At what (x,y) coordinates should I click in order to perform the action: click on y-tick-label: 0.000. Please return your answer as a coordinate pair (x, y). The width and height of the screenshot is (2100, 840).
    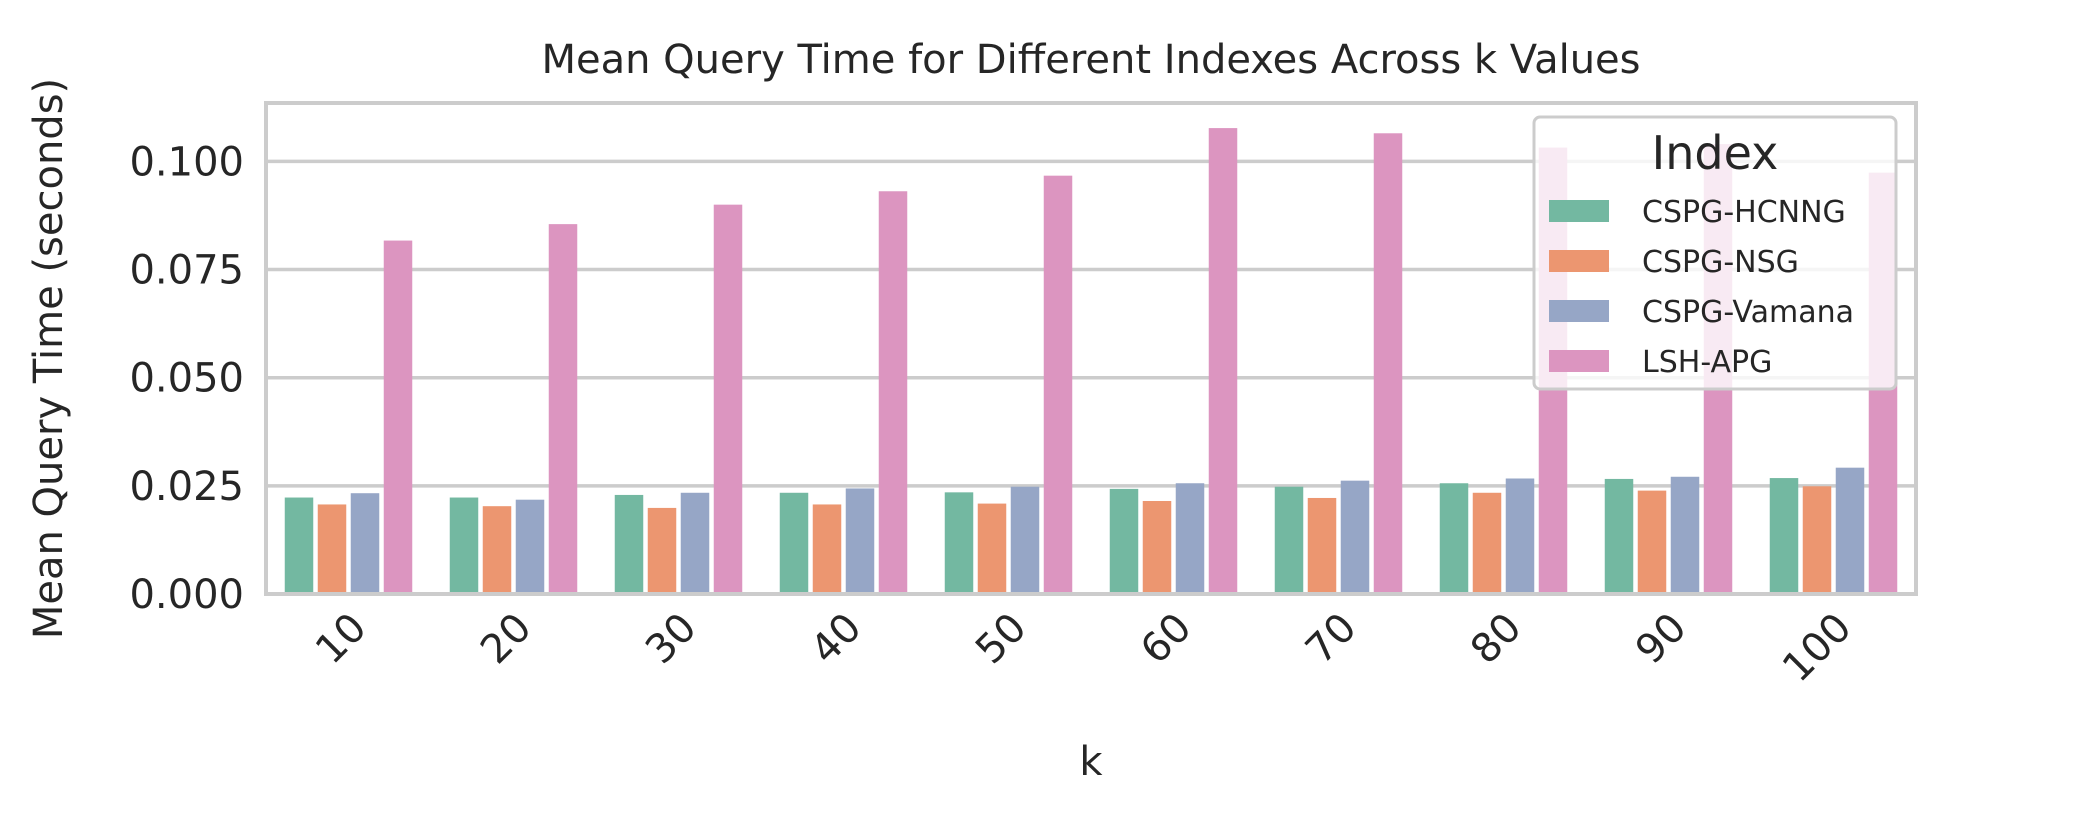
    Looking at the image, I should click on (186, 595).